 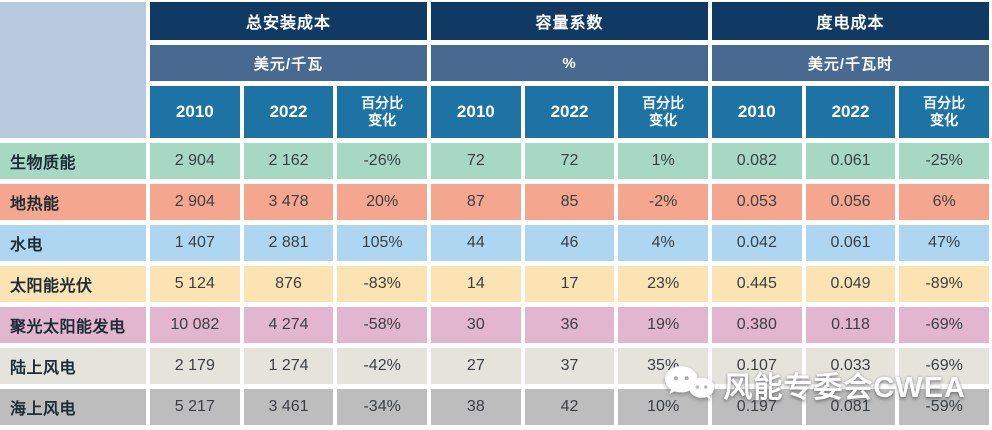 I want to click on table-cell: 10 082, so click(x=195, y=325).